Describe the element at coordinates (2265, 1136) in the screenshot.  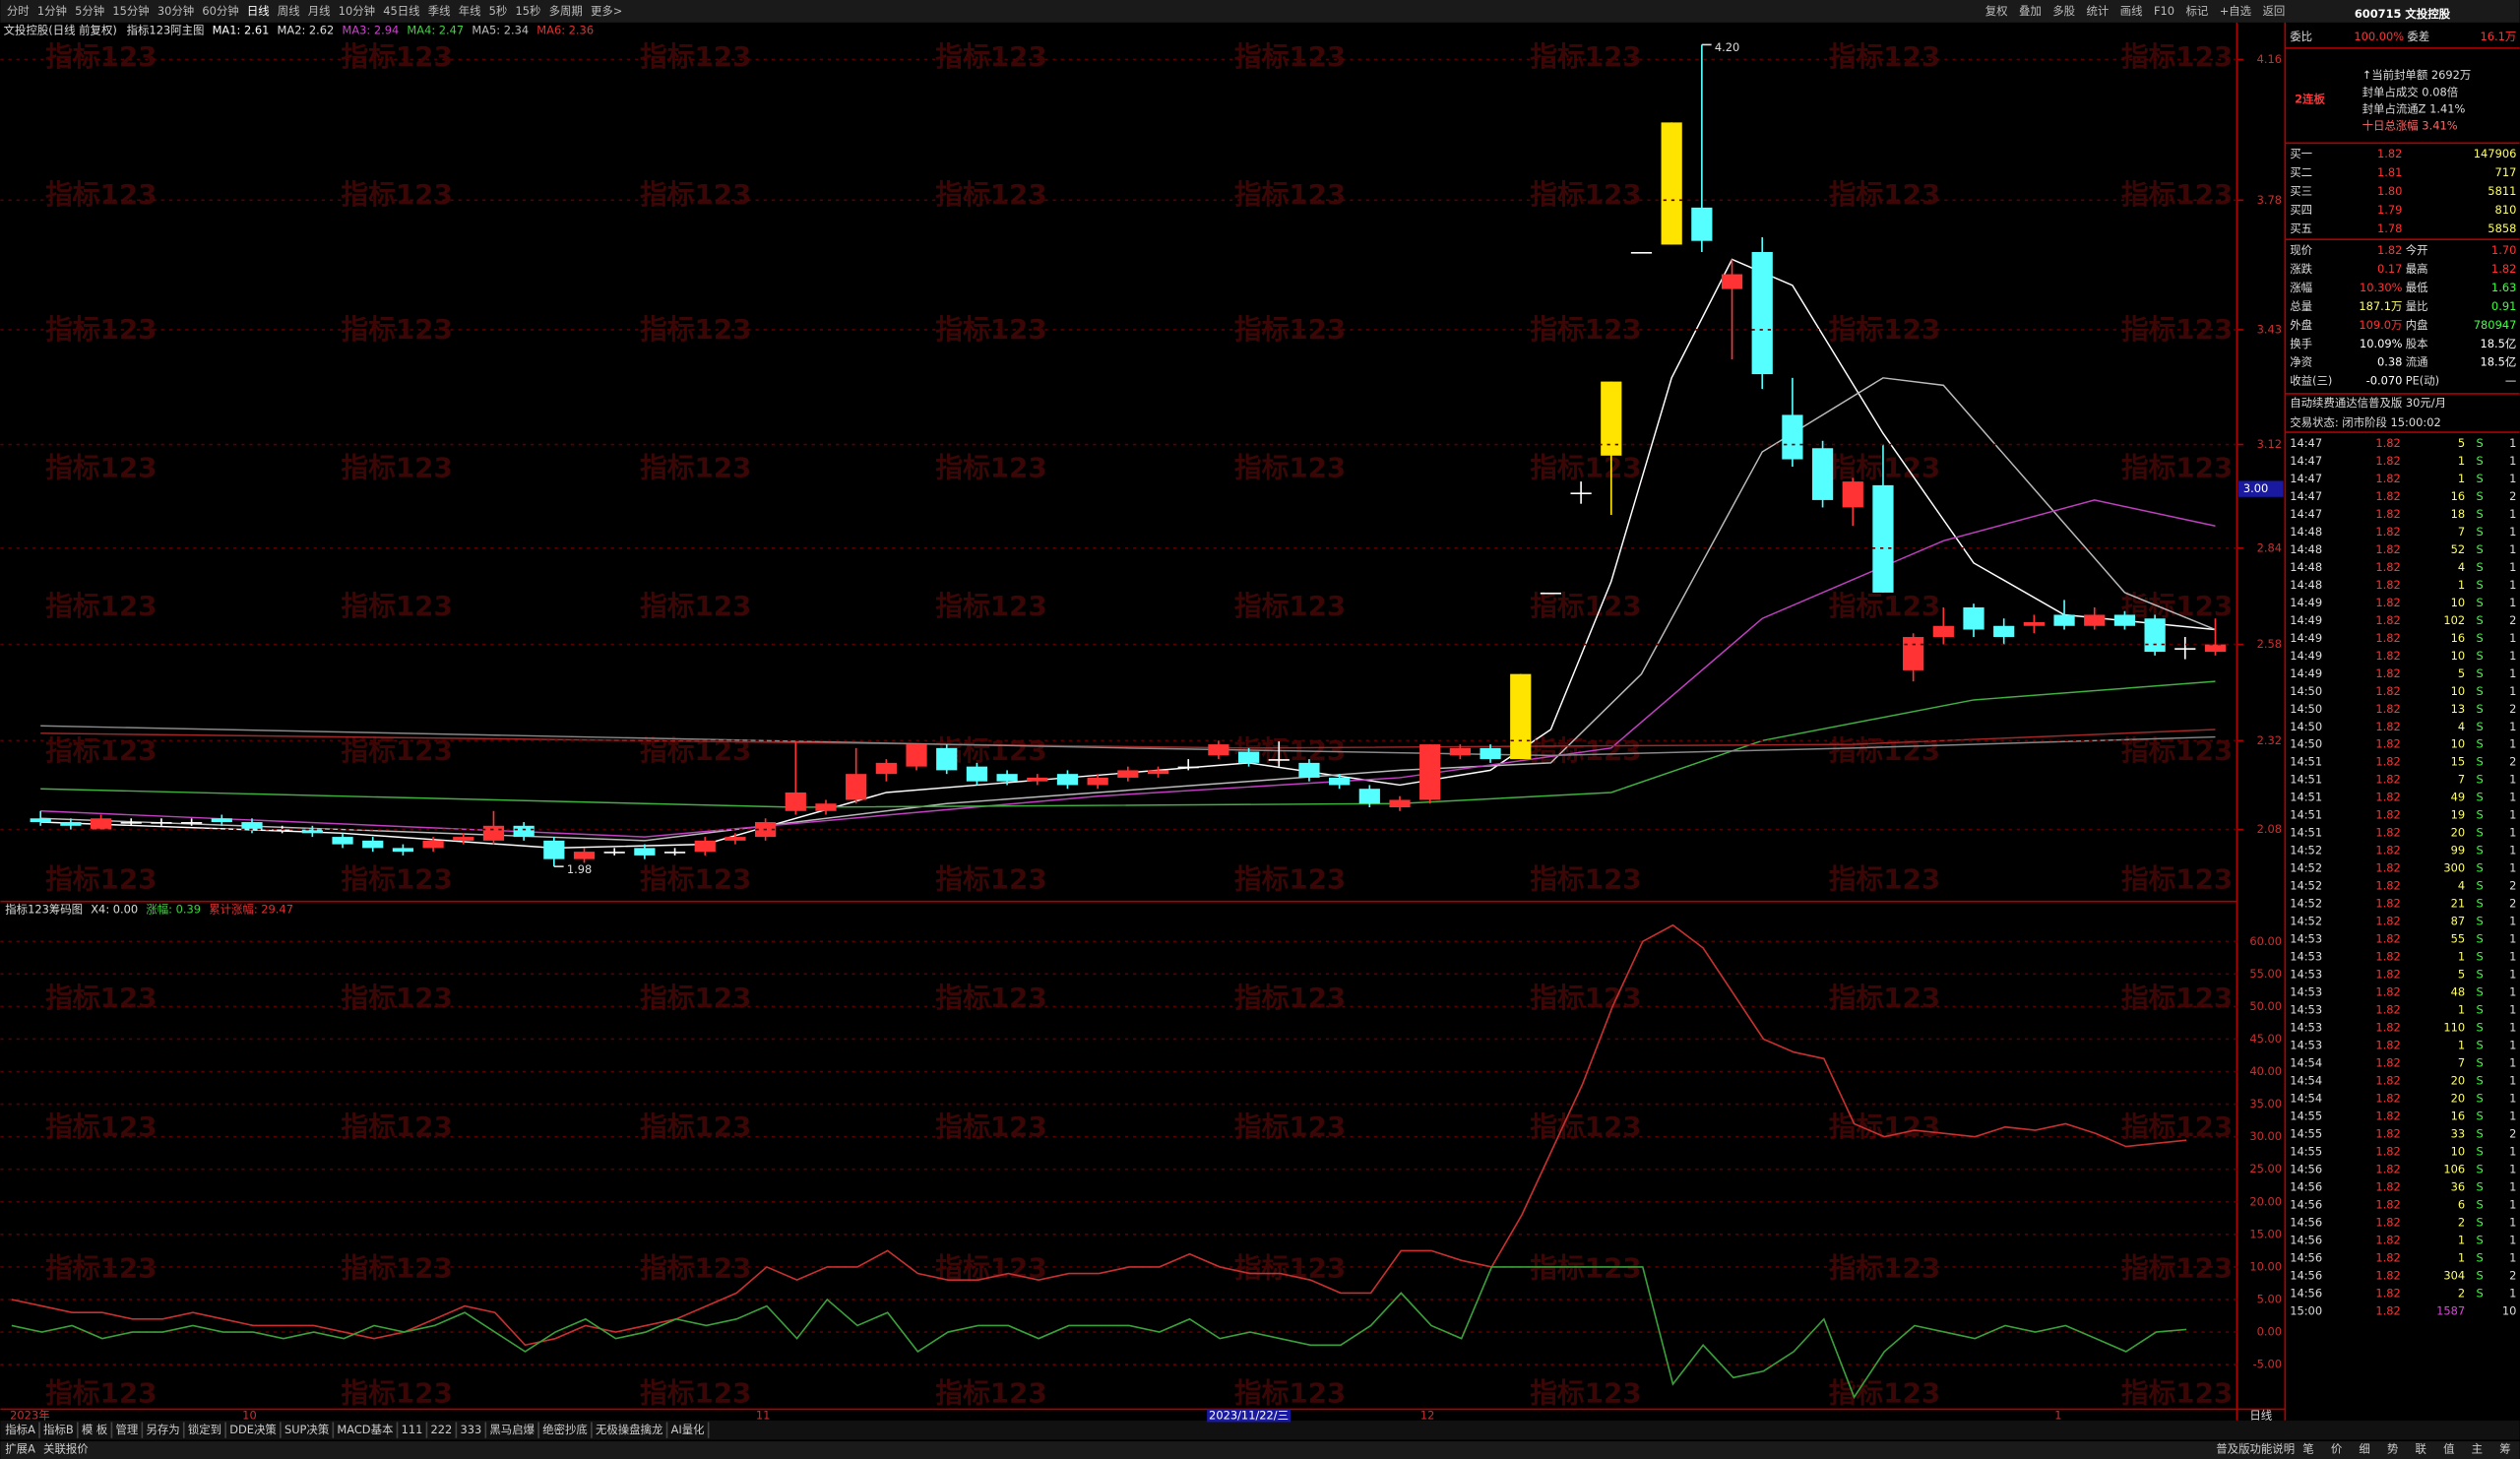
I see `sub-tick-label: 30.00` at that location.